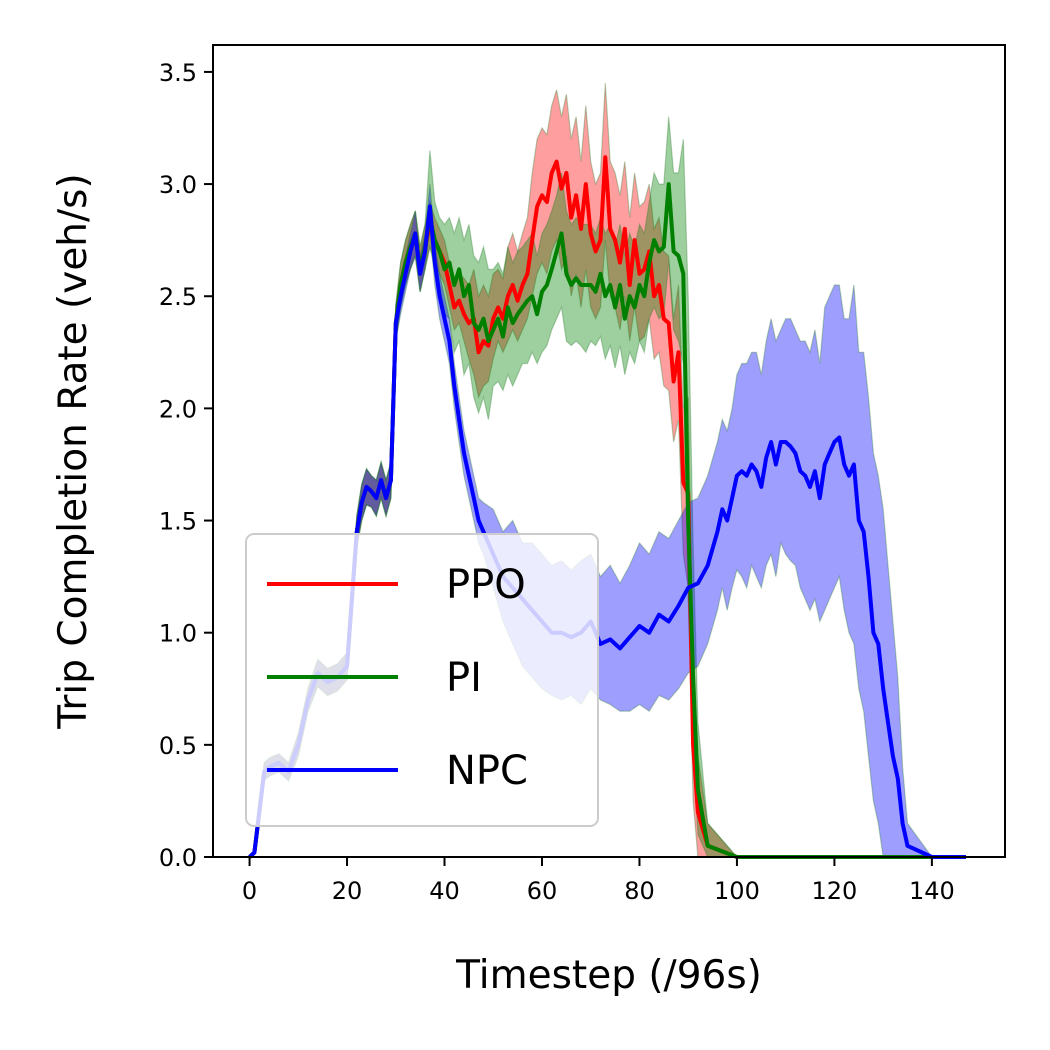 This screenshot has height=1050, width=1050. What do you see at coordinates (178, 522) in the screenshot?
I see `y-tick-label: 1.5` at bounding box center [178, 522].